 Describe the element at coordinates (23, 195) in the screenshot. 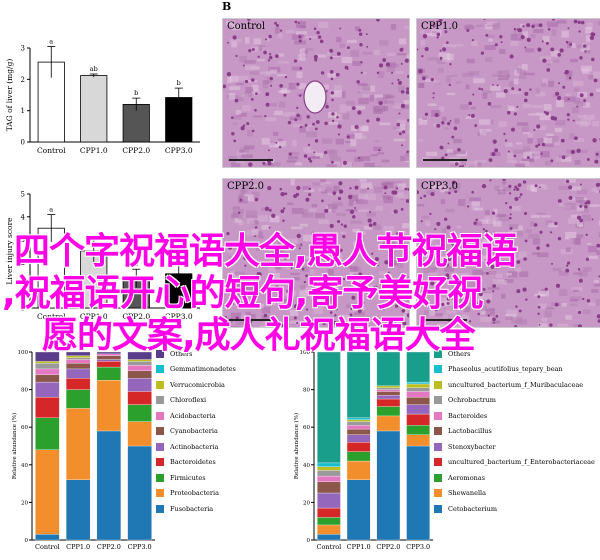

I see `y-tick-label: 5` at that location.